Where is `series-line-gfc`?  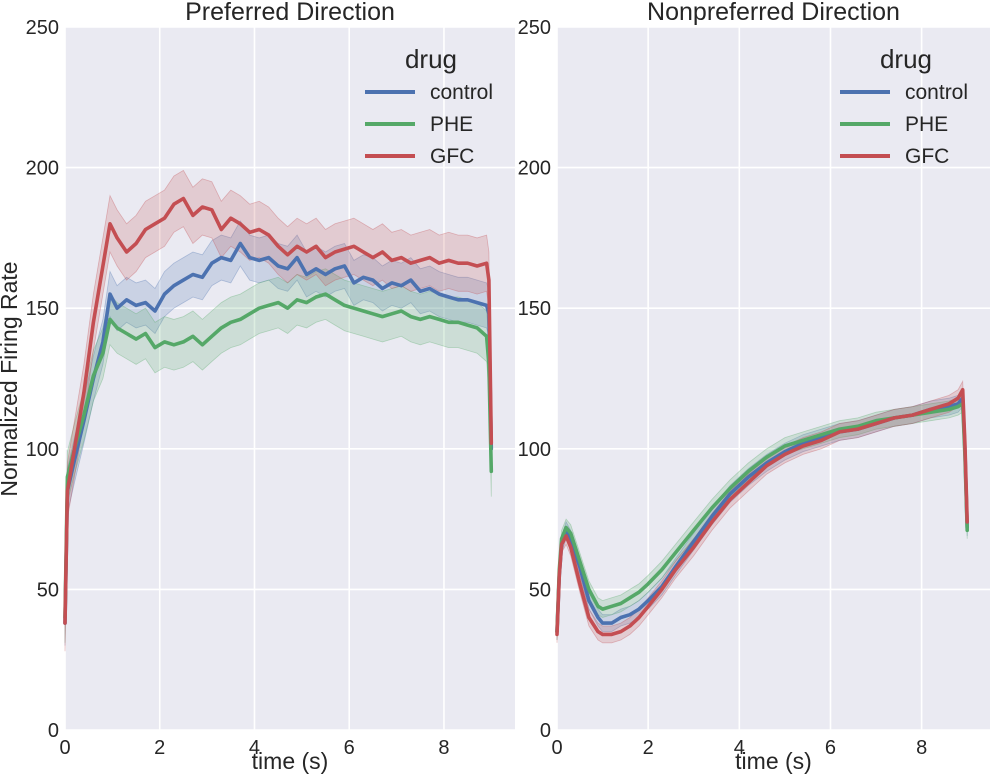 series-line-gfc is located at coordinates (762, 512).